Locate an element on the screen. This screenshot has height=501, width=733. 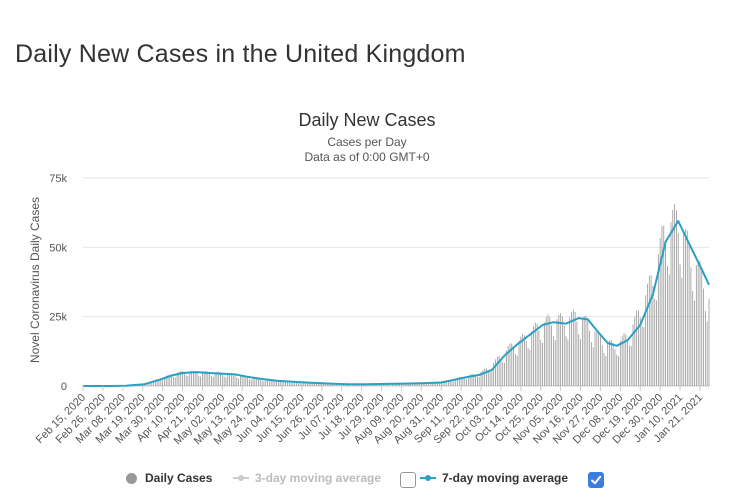
y-tick-label: 0 is located at coordinates (64, 387).